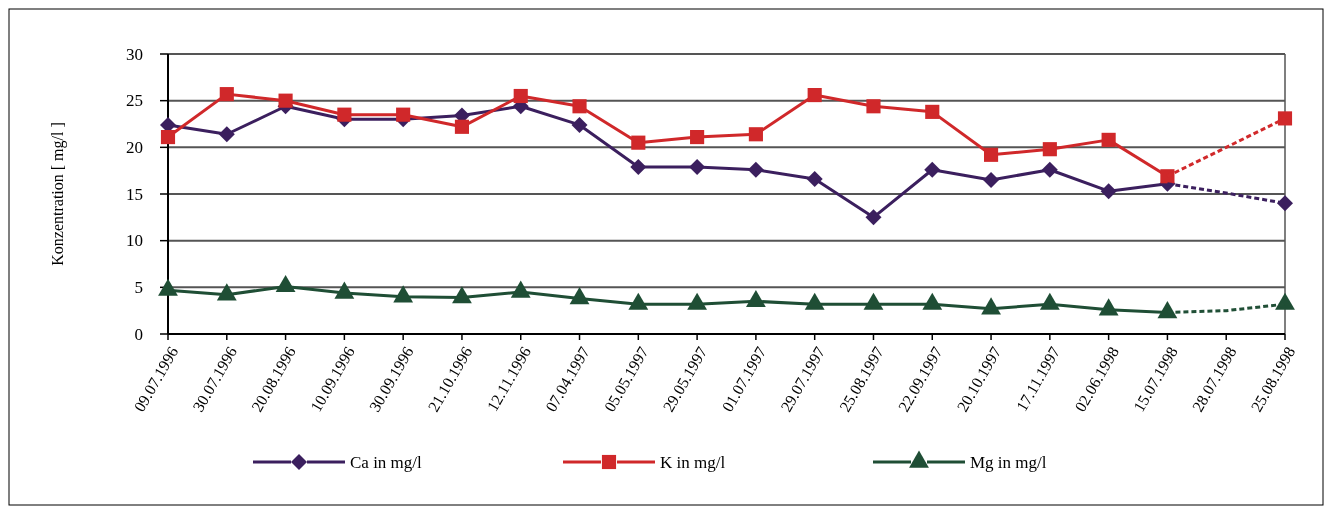 This screenshot has width=1332, height=514. Describe the element at coordinates (1008, 462) in the screenshot. I see `legend-label: Mg in mg/l` at that location.